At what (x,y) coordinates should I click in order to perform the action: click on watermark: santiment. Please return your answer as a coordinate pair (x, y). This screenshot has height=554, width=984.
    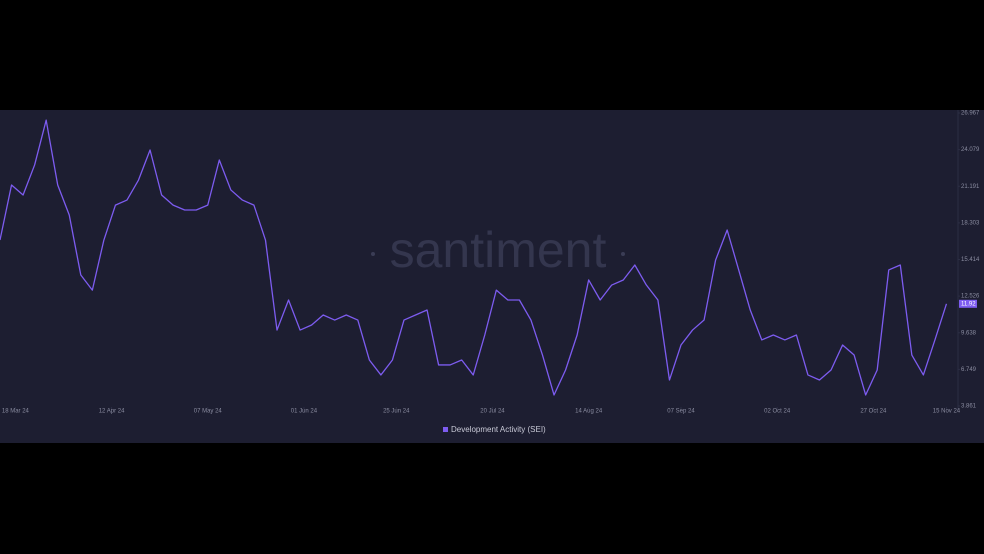
    Looking at the image, I should click on (498, 250).